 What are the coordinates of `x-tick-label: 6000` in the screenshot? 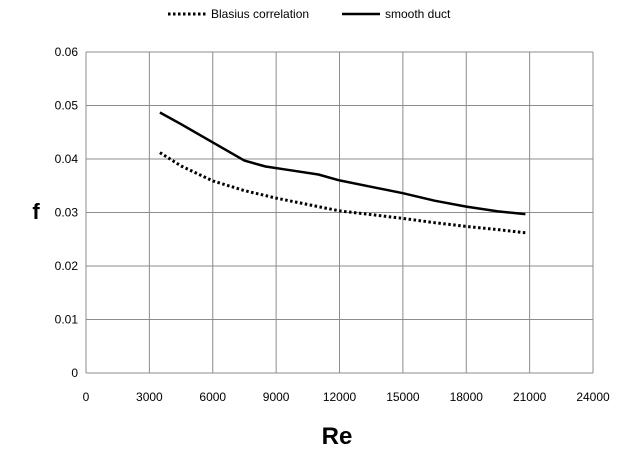 It's located at (212, 397).